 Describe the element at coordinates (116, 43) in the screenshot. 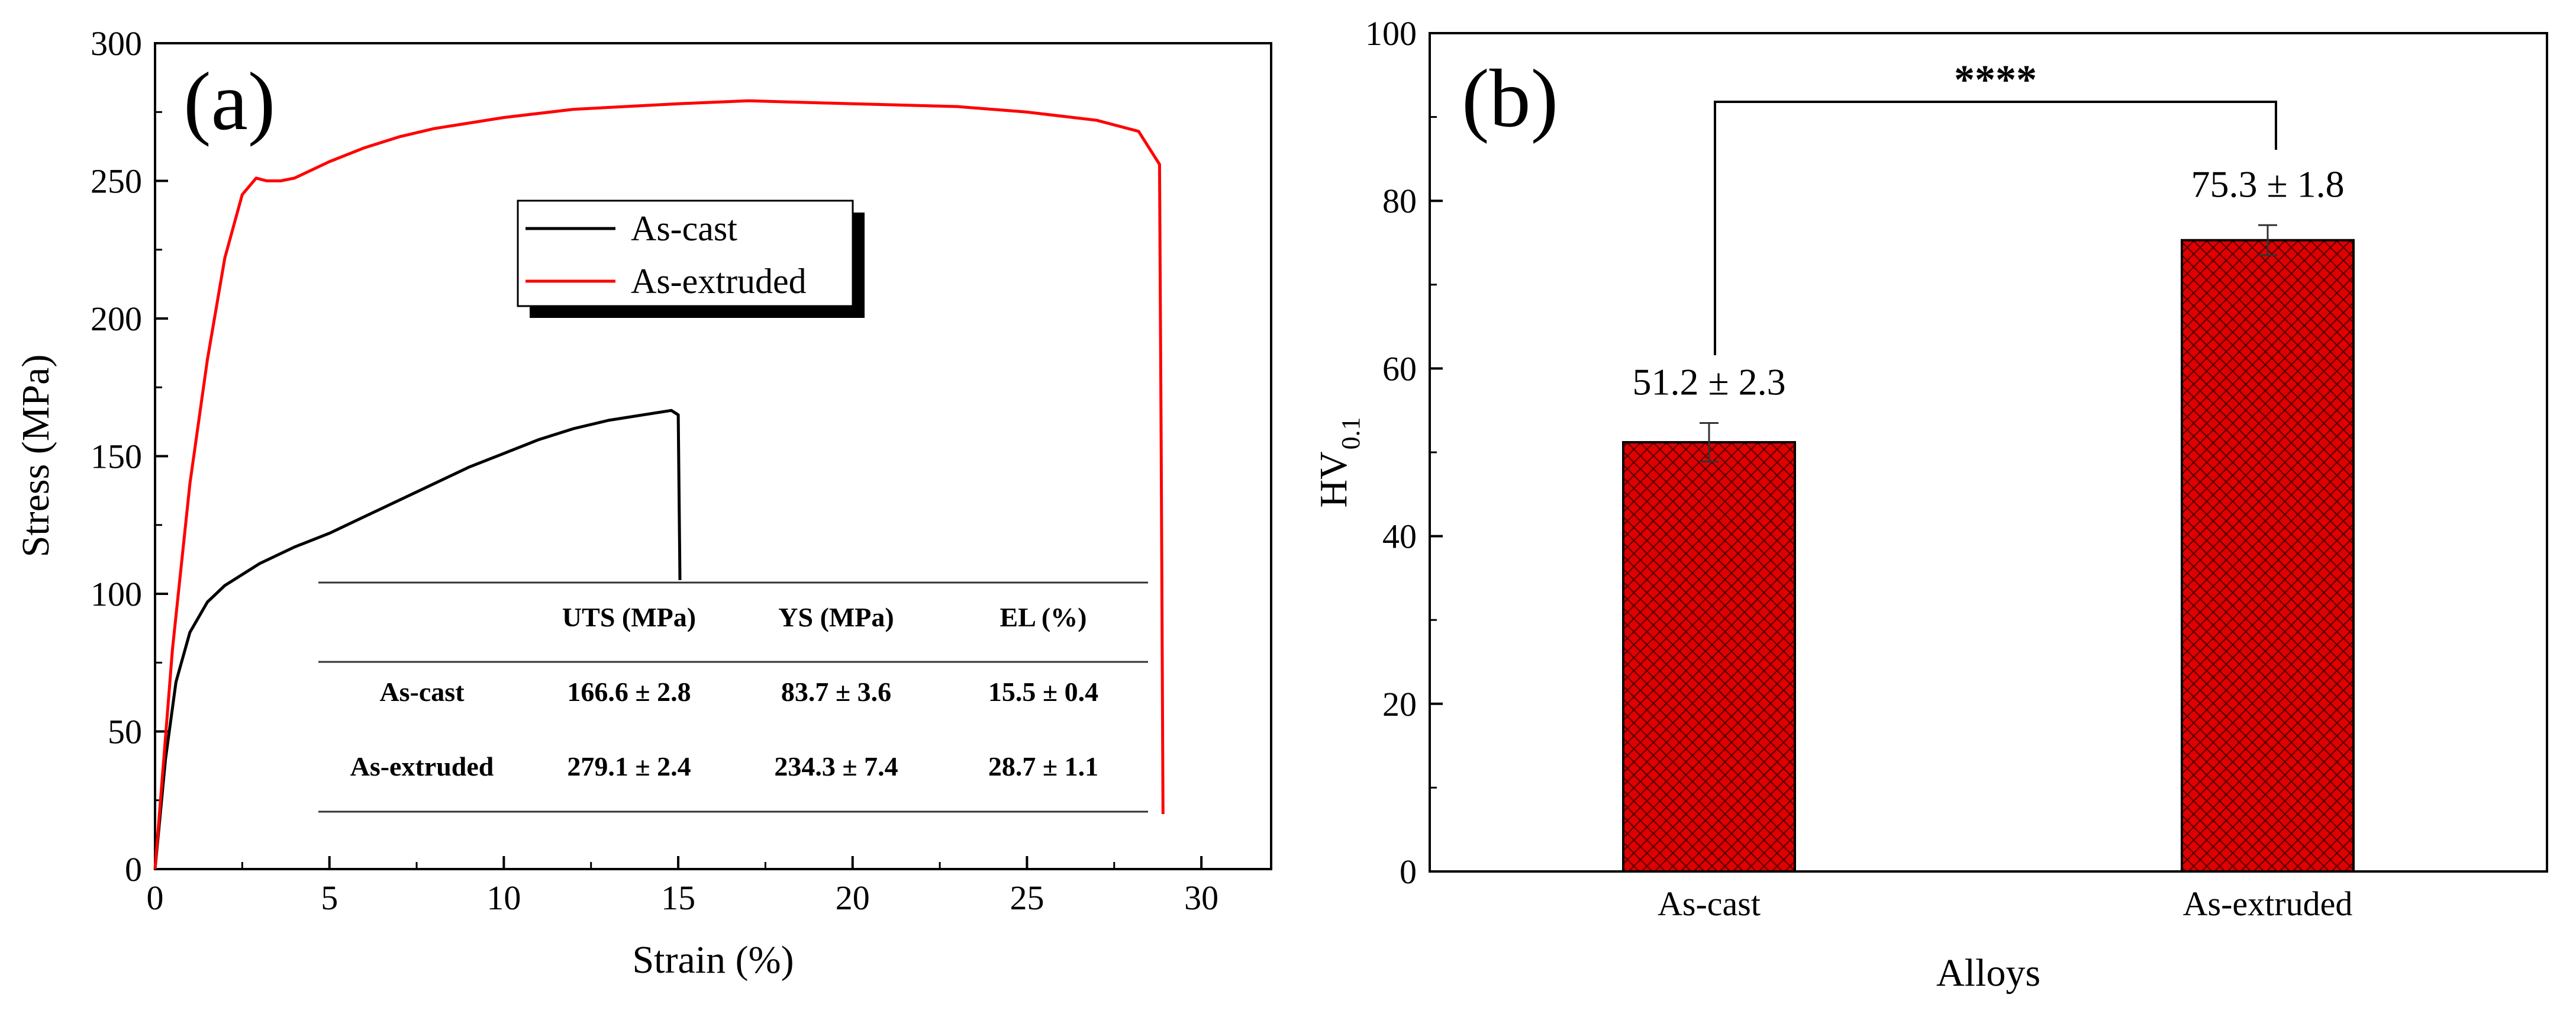

I see `y-tick-label: 300` at that location.